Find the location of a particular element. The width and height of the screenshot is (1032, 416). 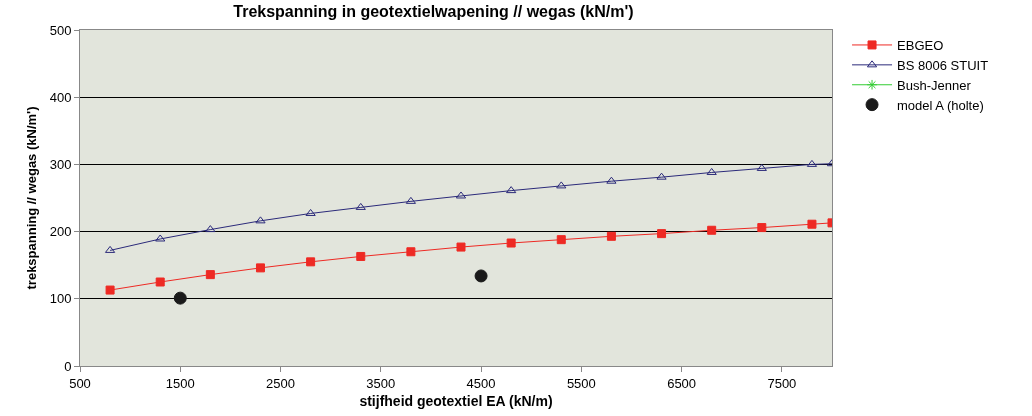

legend-label: BS 8006 STUIT is located at coordinates (943, 65).